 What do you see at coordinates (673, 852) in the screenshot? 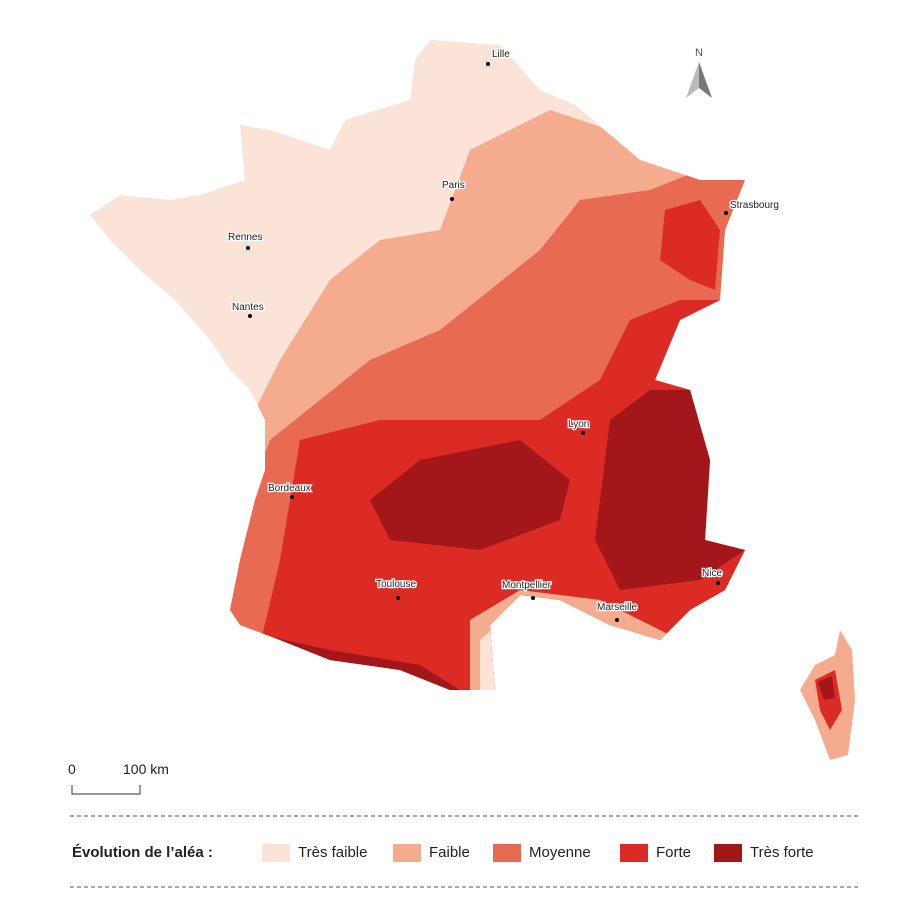
I see `legend-label: Forte` at bounding box center [673, 852].